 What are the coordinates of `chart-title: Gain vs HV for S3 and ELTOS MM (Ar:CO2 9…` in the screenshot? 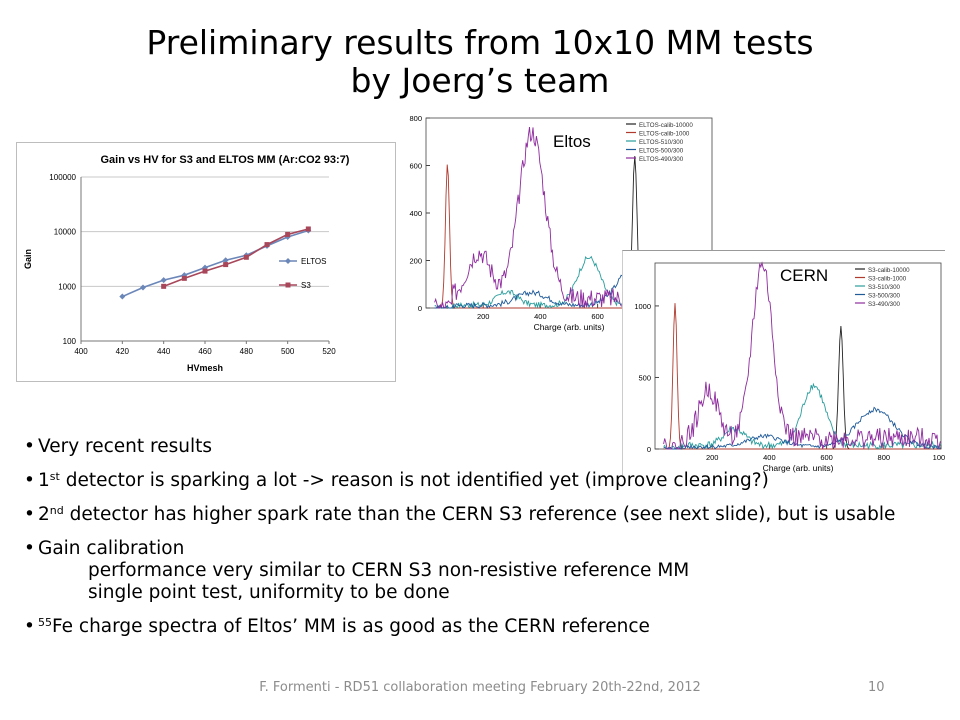 It's located at (225, 160).